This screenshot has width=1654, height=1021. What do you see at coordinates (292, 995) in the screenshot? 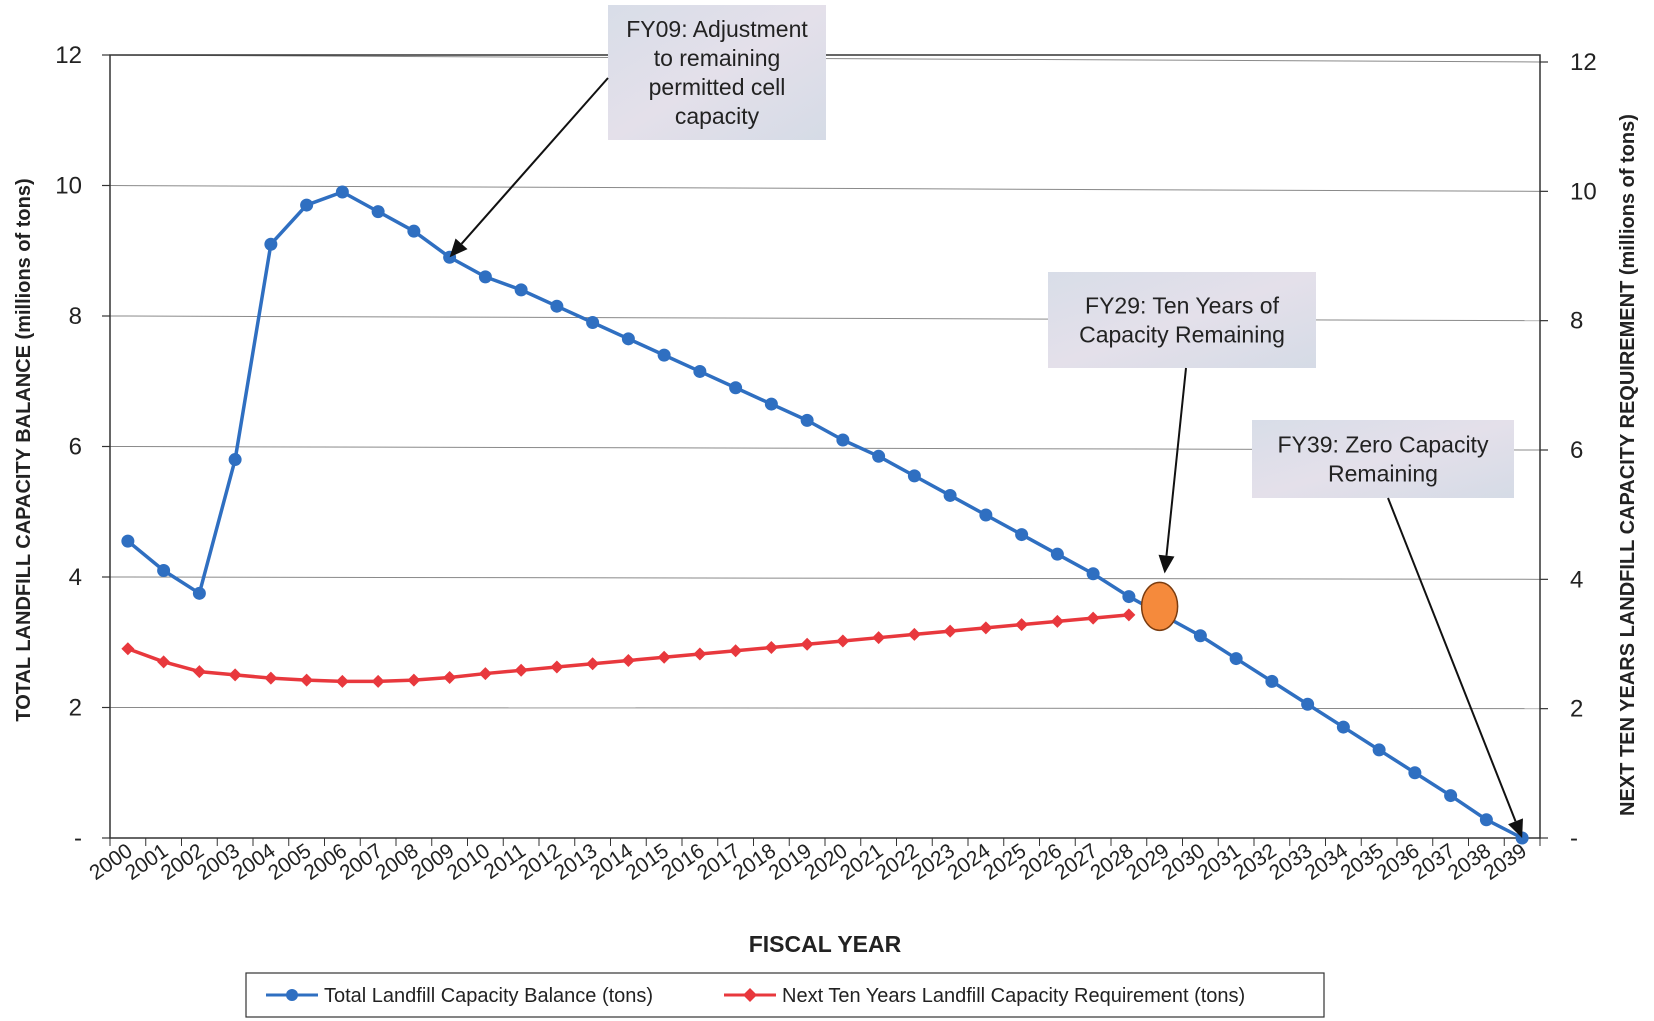
I see `legend-marker-total-balance` at bounding box center [292, 995].